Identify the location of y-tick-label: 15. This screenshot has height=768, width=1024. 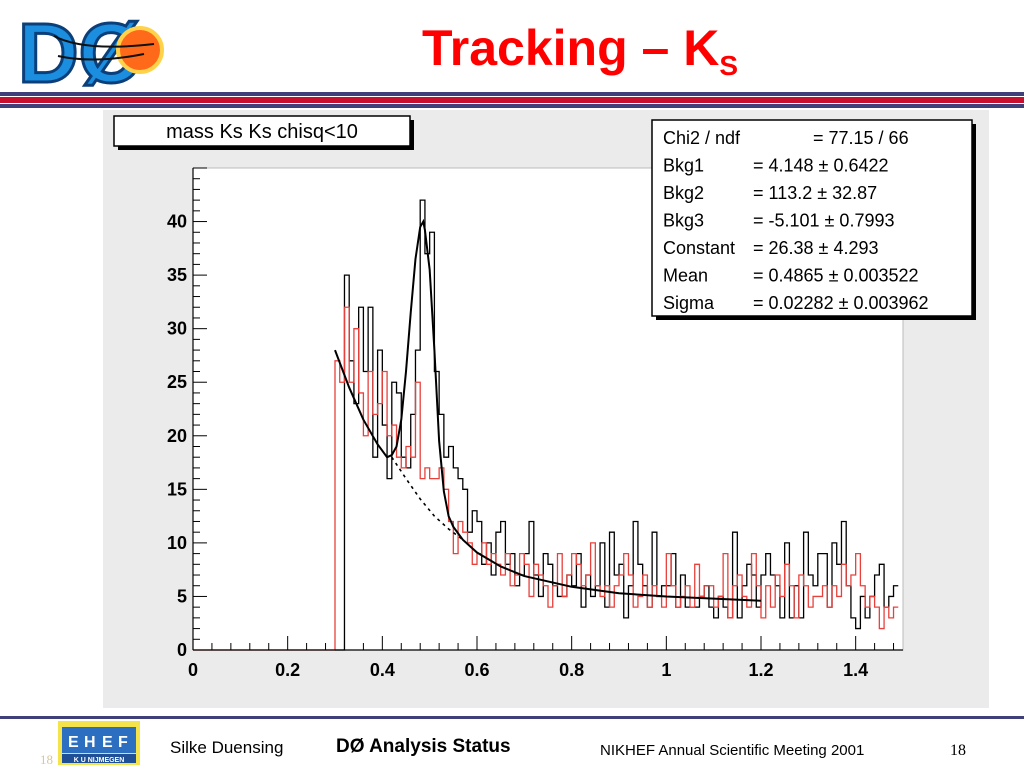
(177, 489).